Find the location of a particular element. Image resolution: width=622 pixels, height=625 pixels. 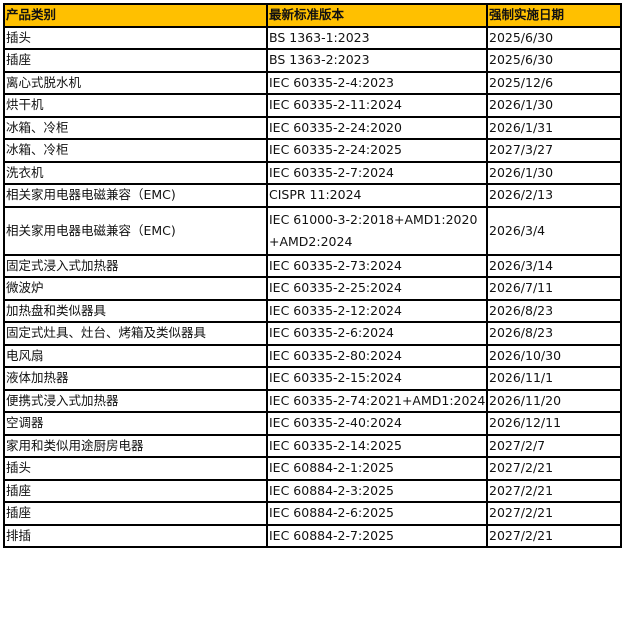

header-category: 产品类别 is located at coordinates (135, 15).